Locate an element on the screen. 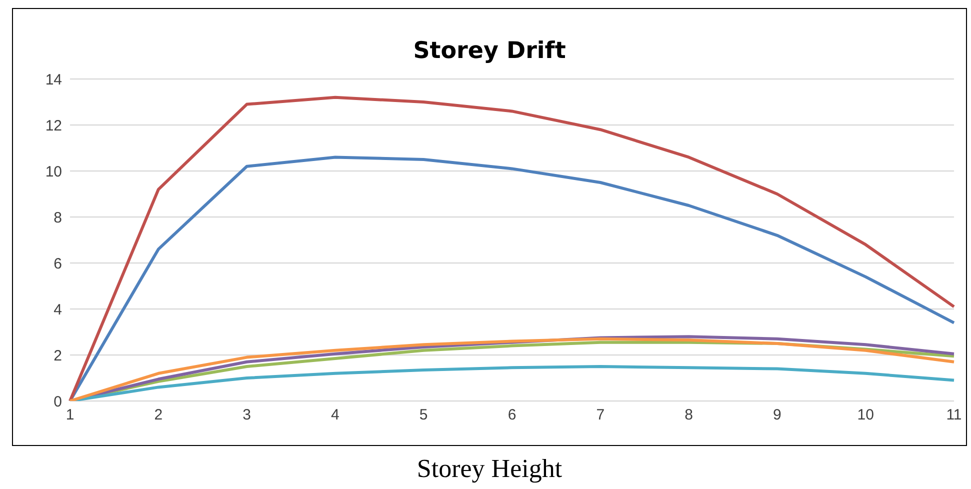  x-tick-label: 11 is located at coordinates (954, 415).